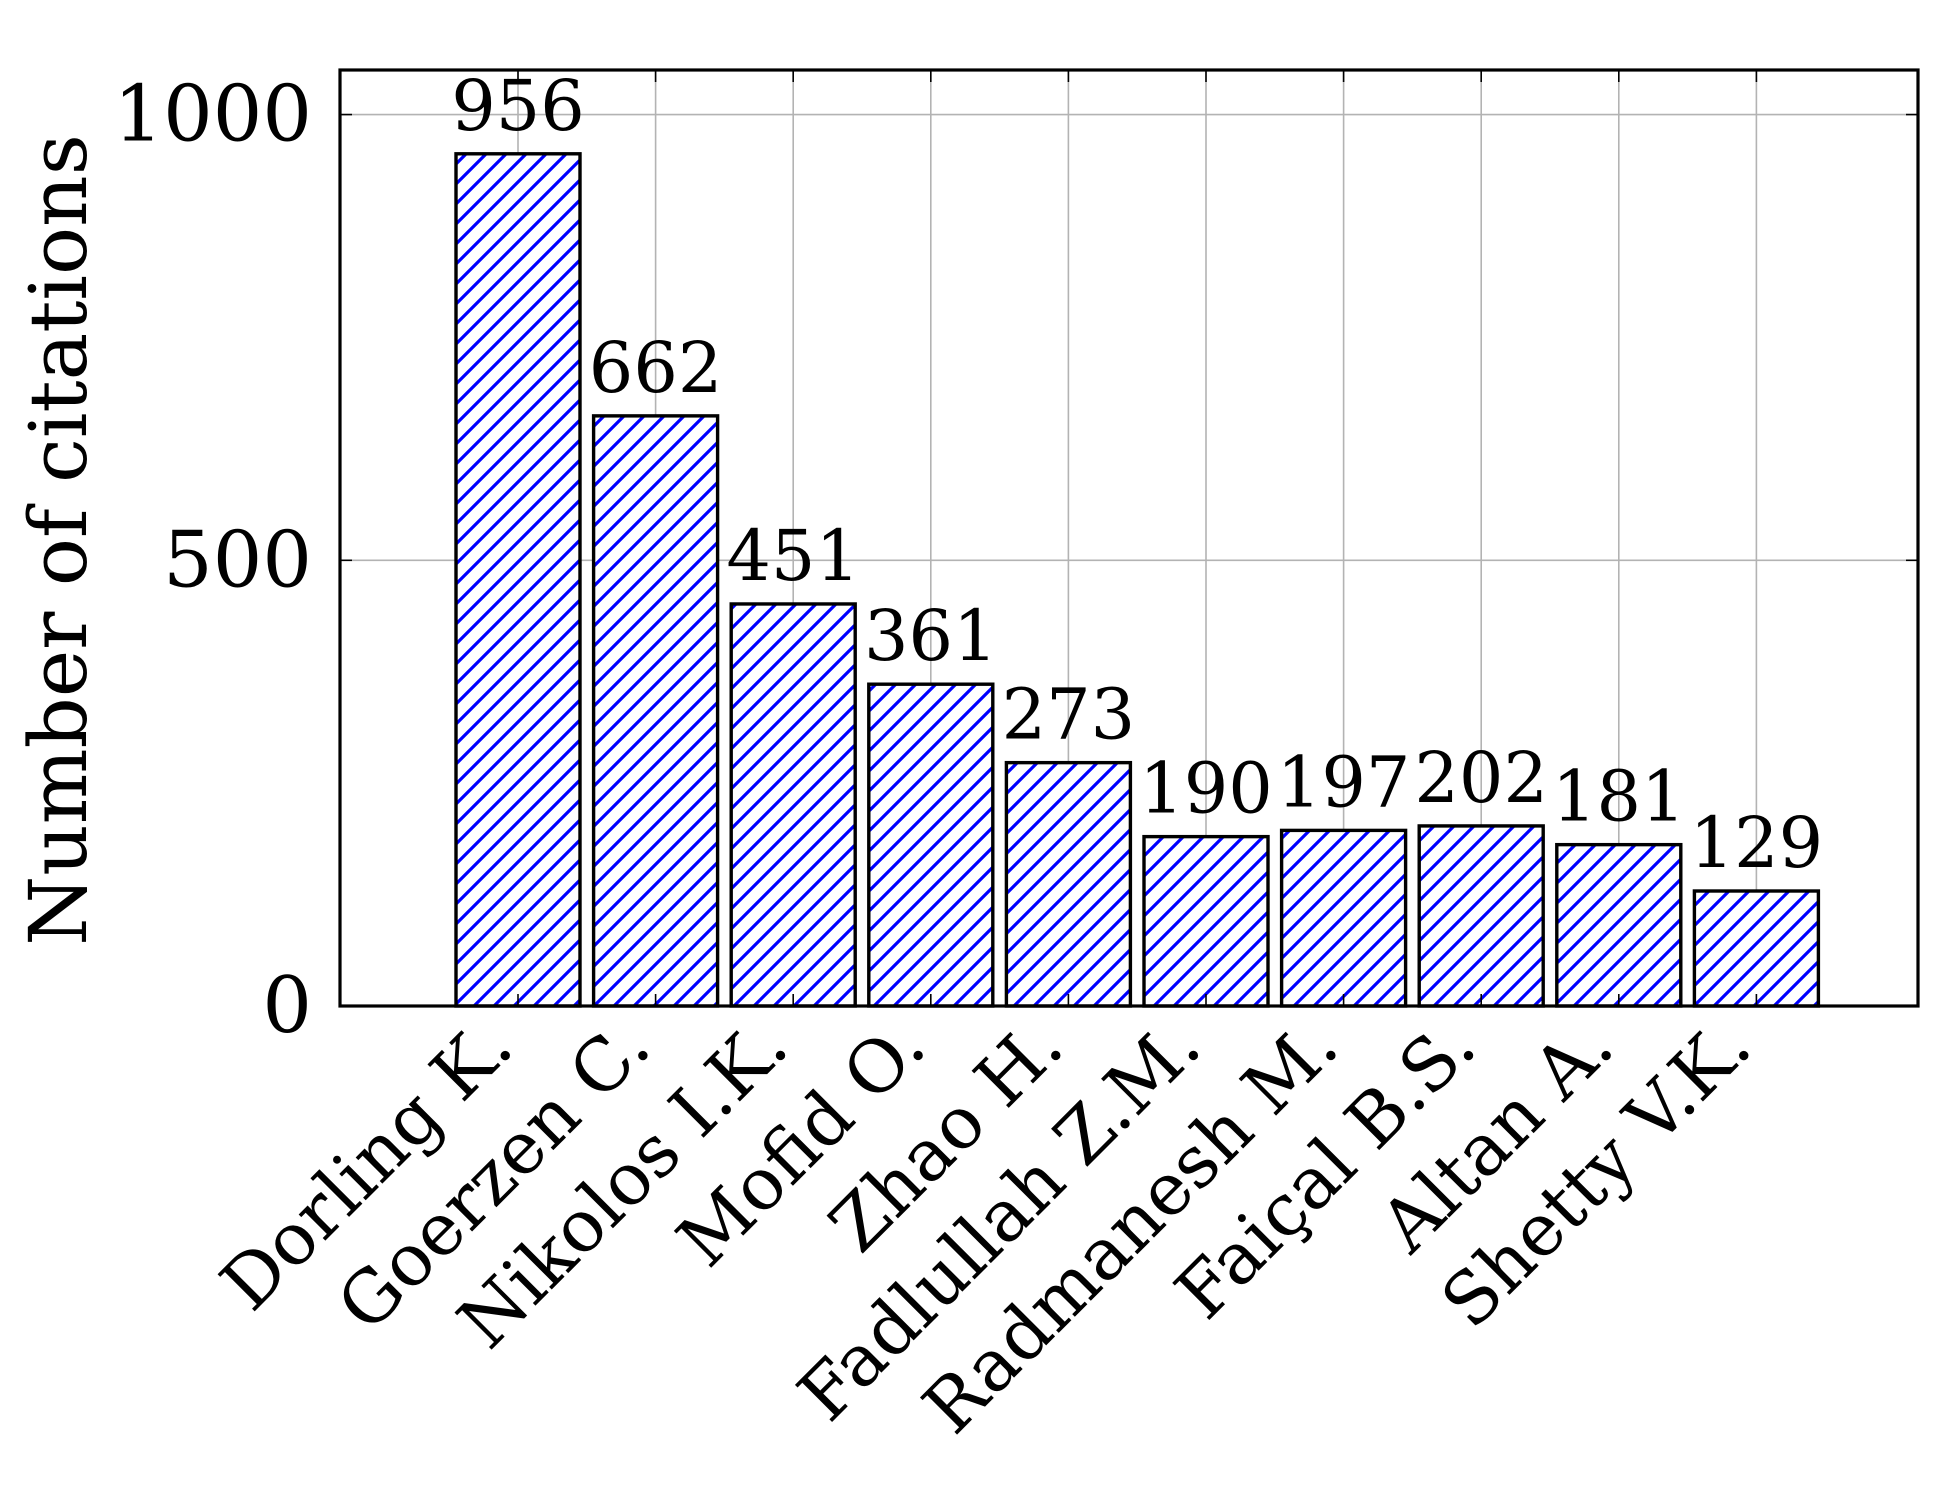 The width and height of the screenshot is (1956, 1495). Describe the element at coordinates (1069, 715) in the screenshot. I see `bar-value-label: 273` at that location.